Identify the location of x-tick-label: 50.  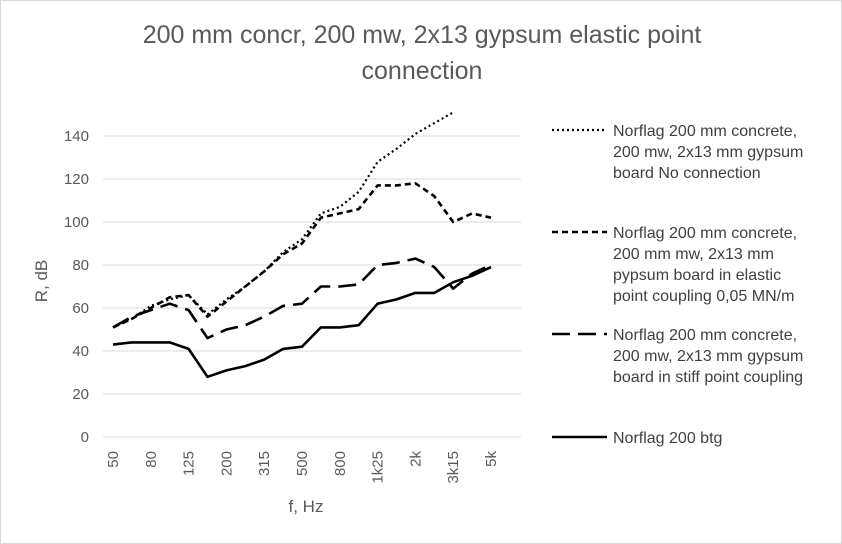
(113, 459).